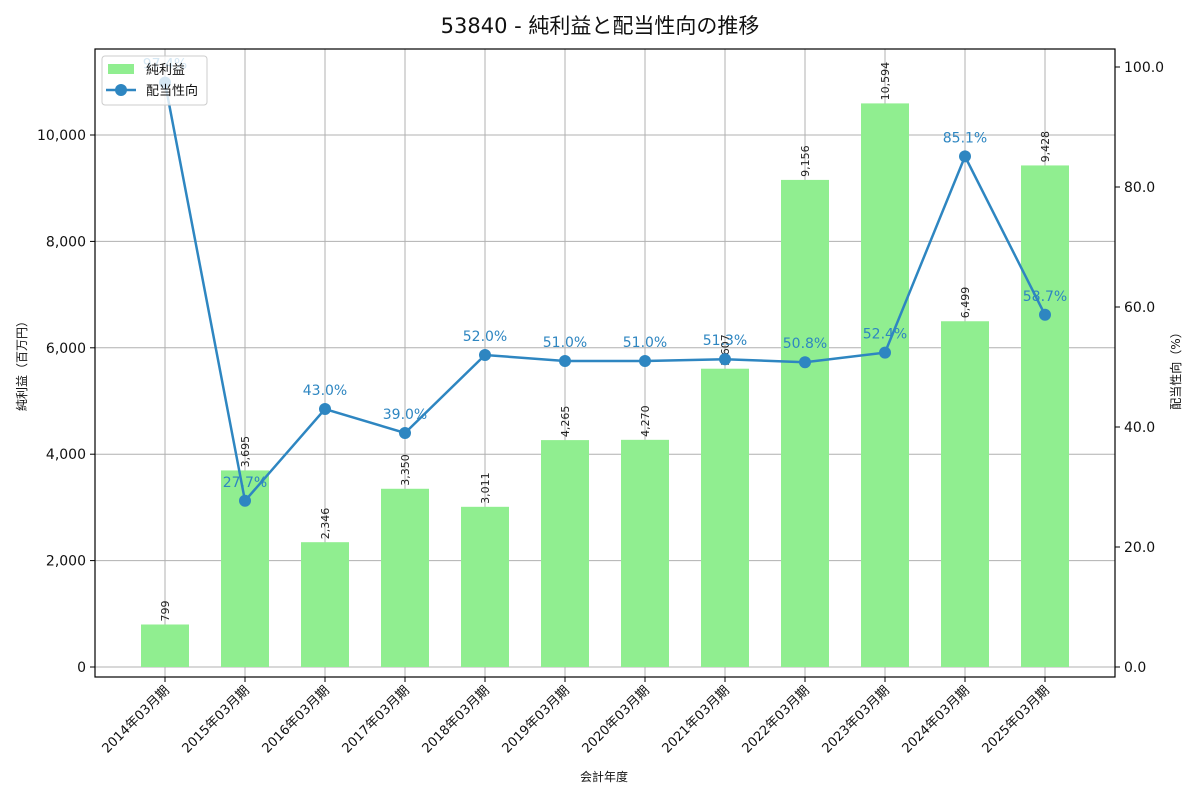  What do you see at coordinates (536, 719) in the screenshot?
I see `x-tick-label: 2019年03月期` at bounding box center [536, 719].